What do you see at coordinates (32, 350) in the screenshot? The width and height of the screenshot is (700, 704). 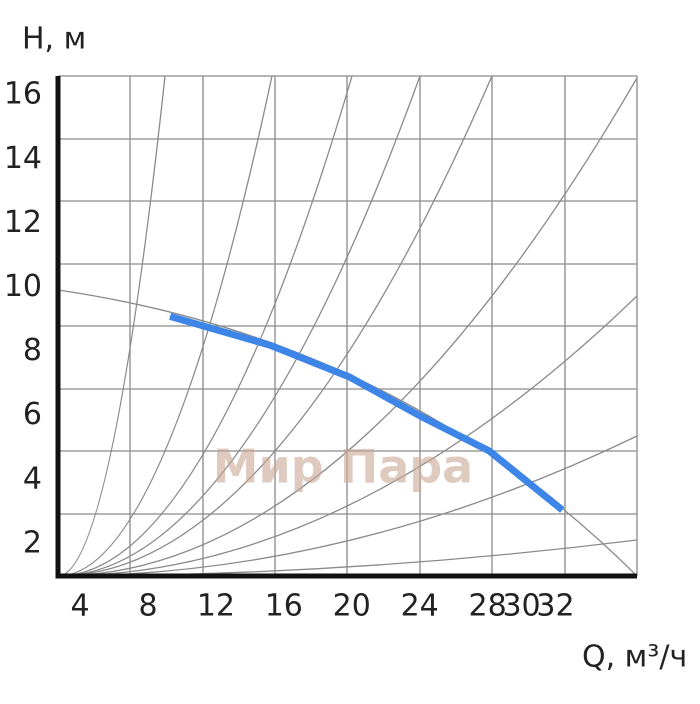 I see `y-tick-label: 8` at bounding box center [32, 350].